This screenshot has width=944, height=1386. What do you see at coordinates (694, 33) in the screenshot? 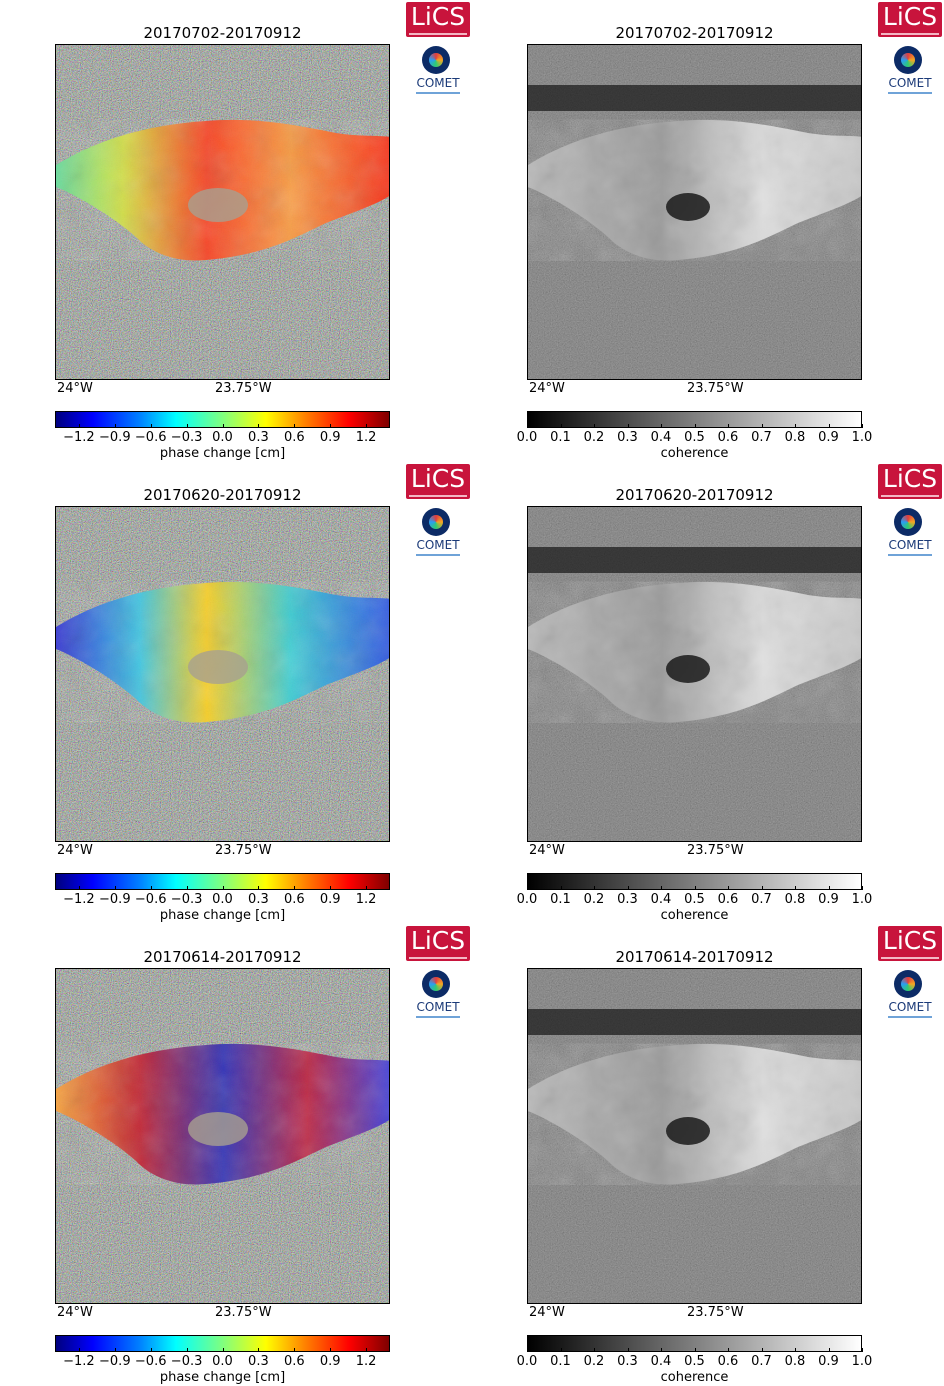
I see `panel-title: 20170702-20170912` at bounding box center [694, 33].